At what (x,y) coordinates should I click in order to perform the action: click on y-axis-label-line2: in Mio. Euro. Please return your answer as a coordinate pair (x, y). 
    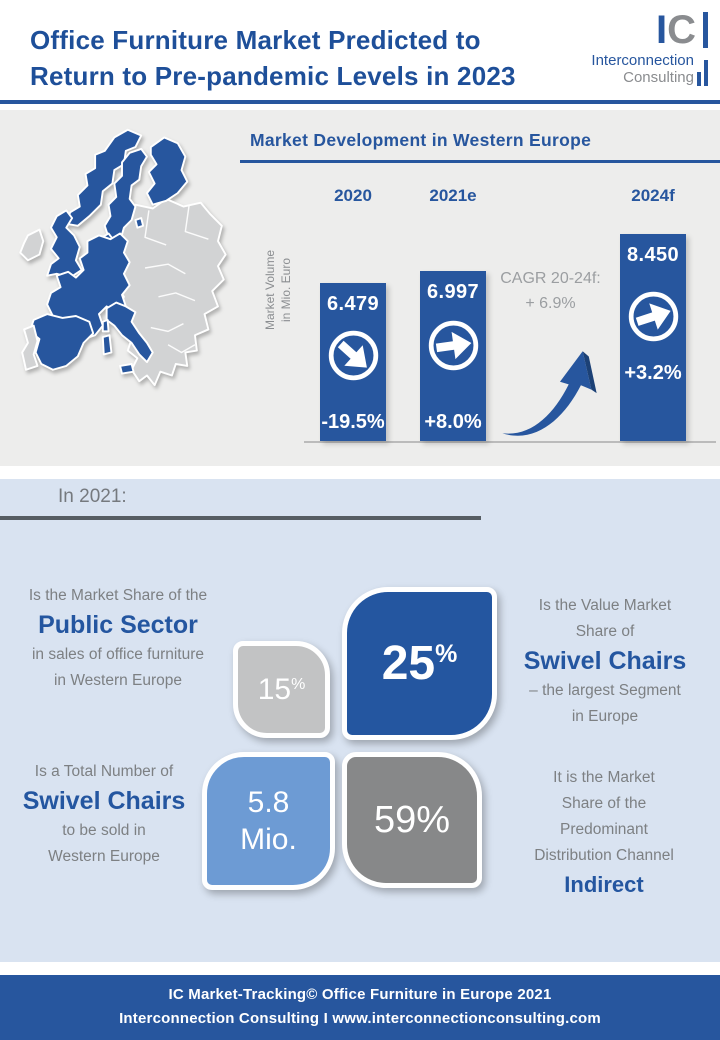
    Looking at the image, I should click on (286, 290).